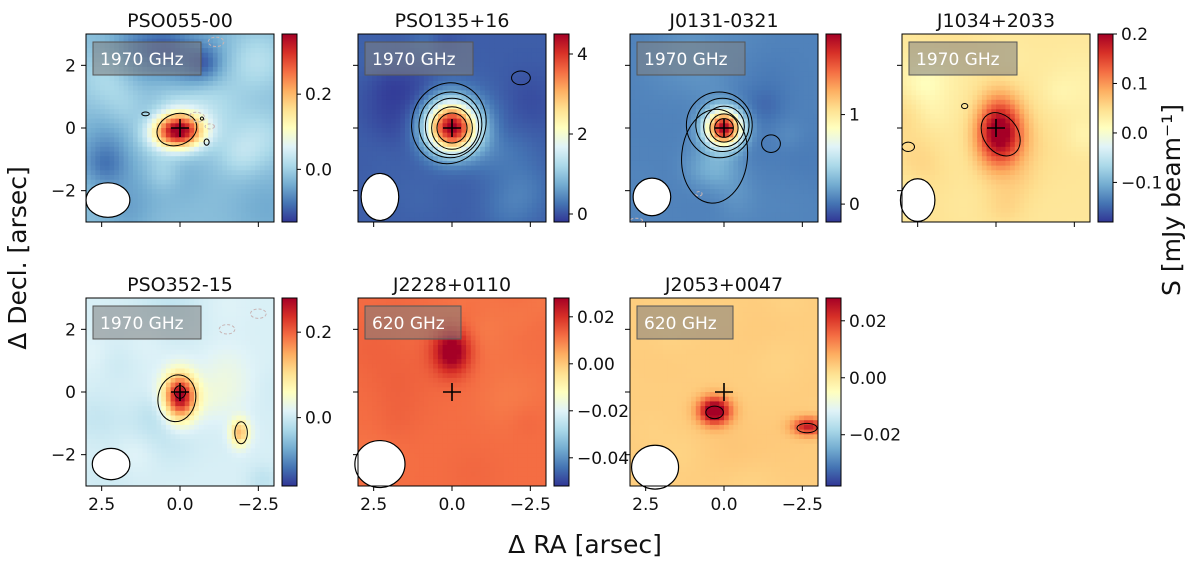 The height and width of the screenshot is (566, 1200). Describe the element at coordinates (180, 21) in the screenshot. I see `panel-title: PSO055-00` at that location.